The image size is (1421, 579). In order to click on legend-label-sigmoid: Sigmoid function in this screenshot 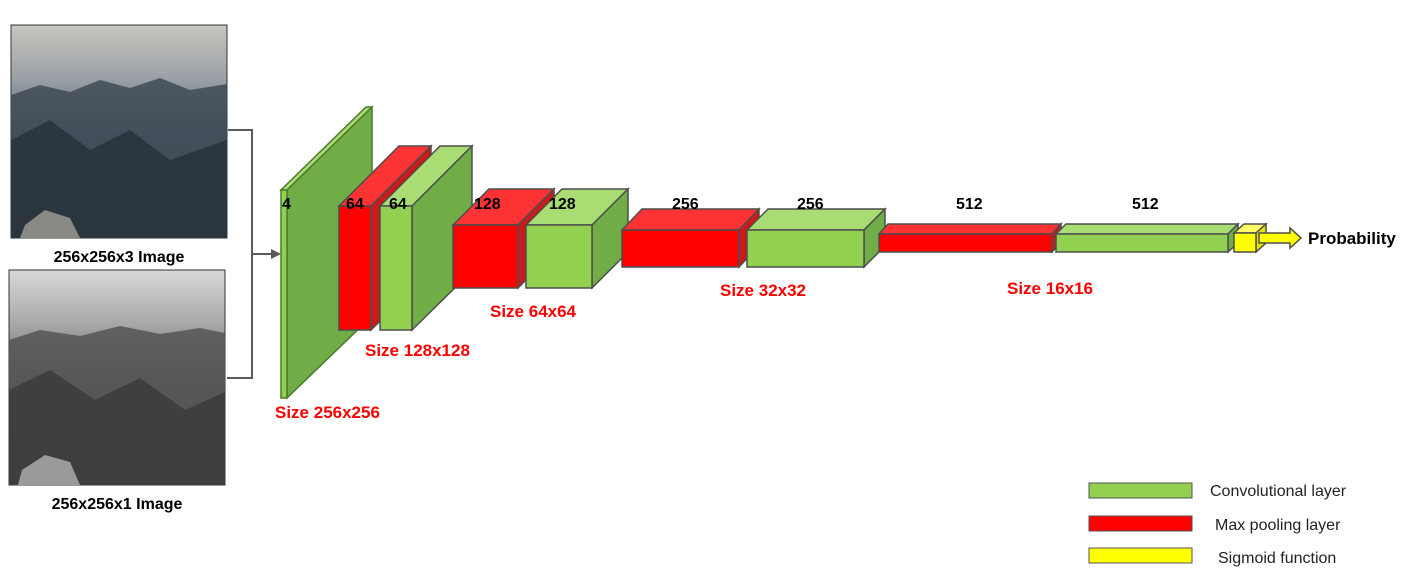, I will do `click(1277, 558)`.